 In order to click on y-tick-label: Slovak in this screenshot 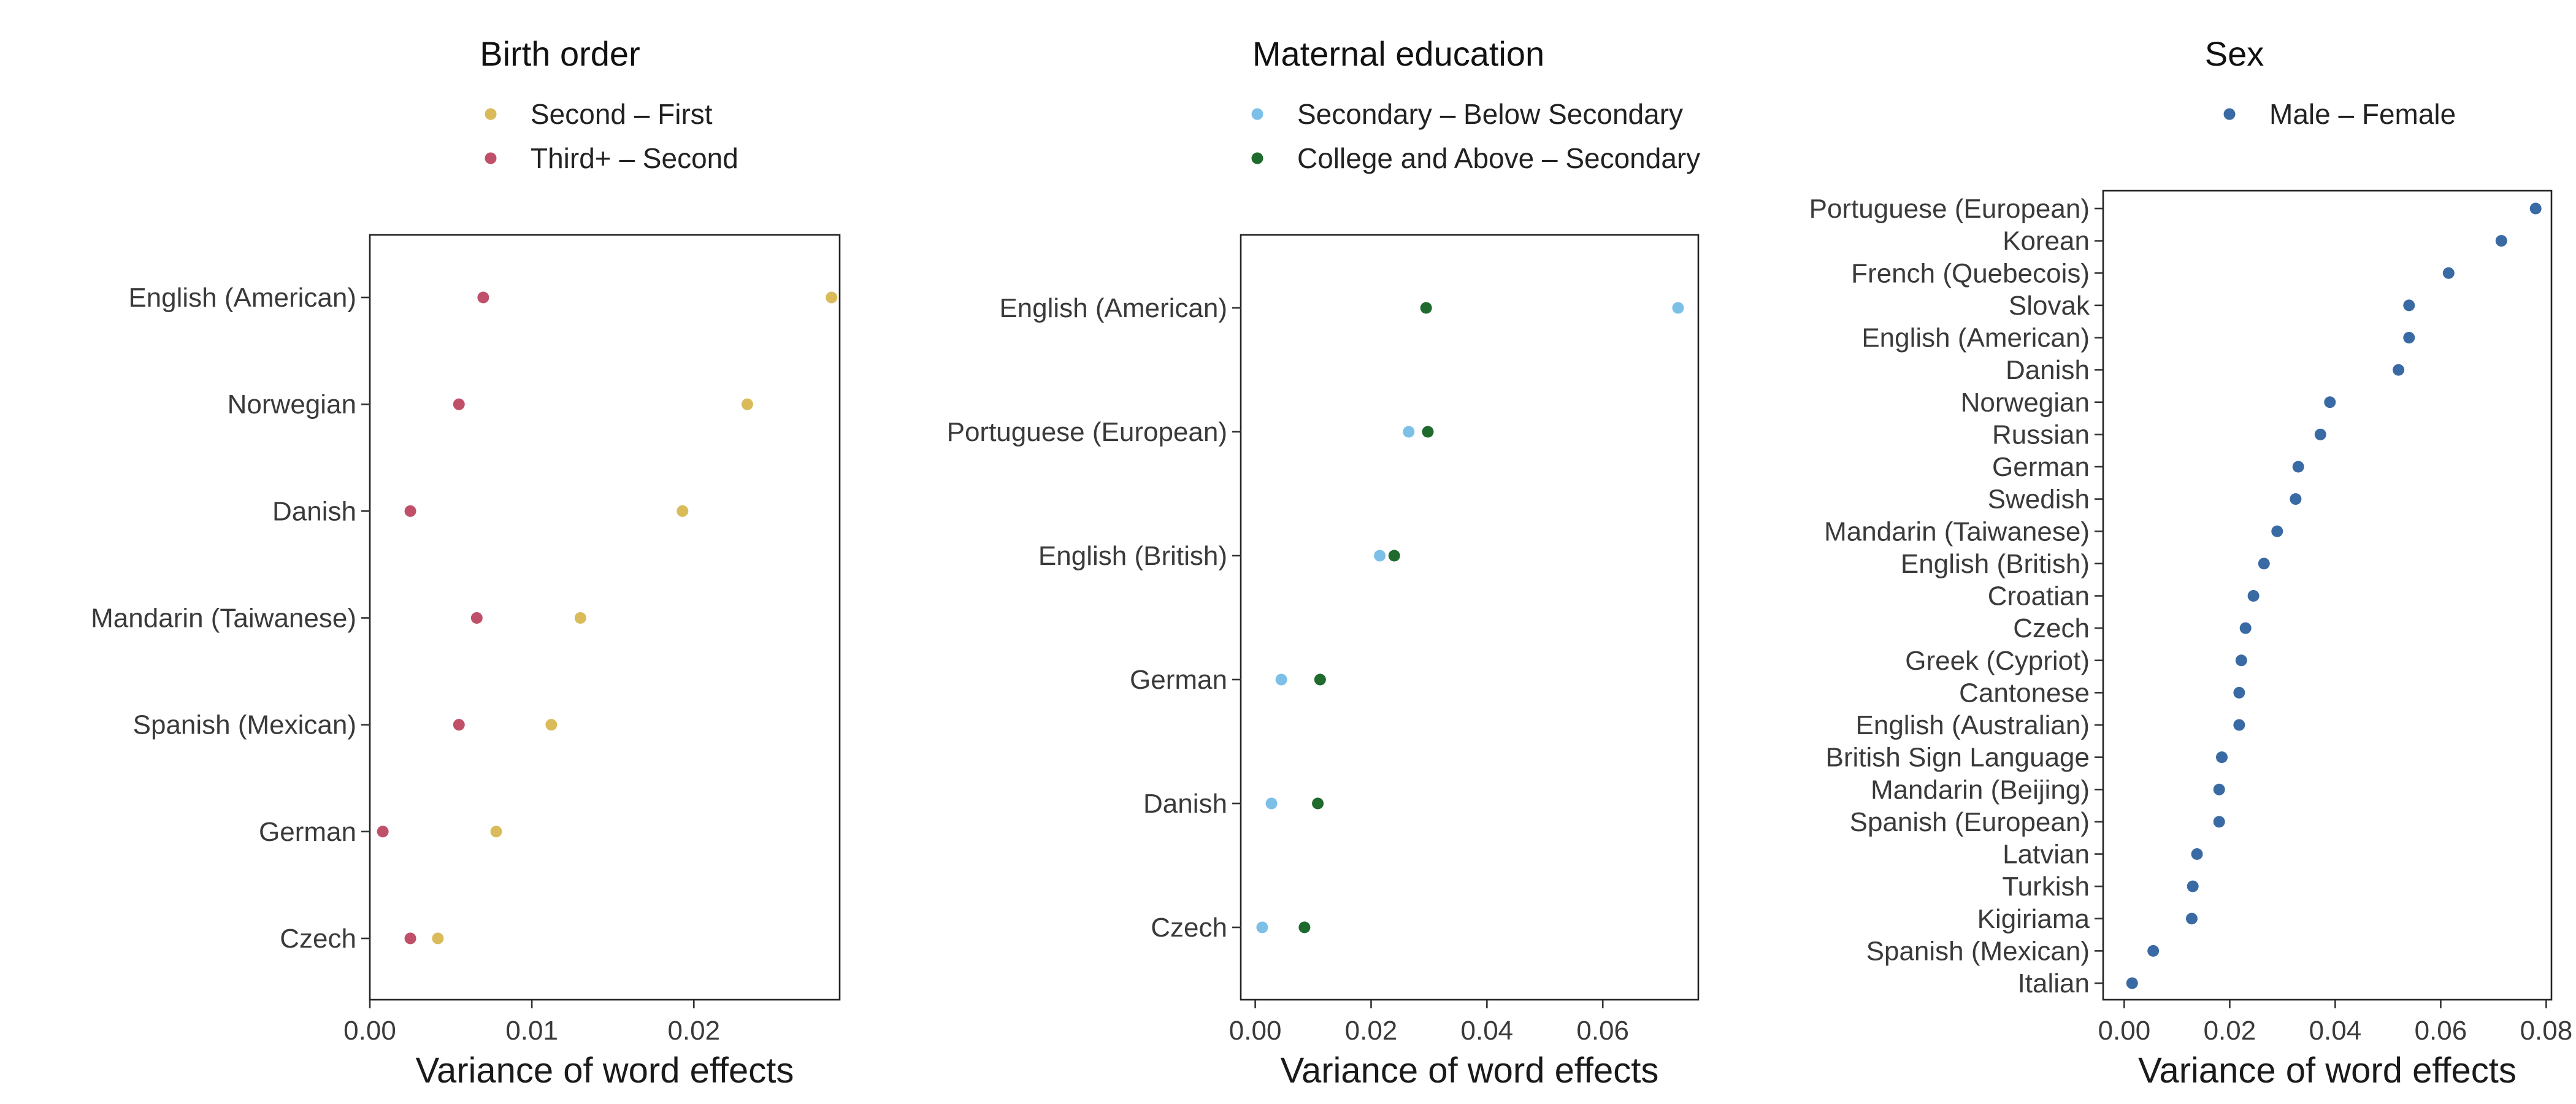, I will do `click(2049, 306)`.